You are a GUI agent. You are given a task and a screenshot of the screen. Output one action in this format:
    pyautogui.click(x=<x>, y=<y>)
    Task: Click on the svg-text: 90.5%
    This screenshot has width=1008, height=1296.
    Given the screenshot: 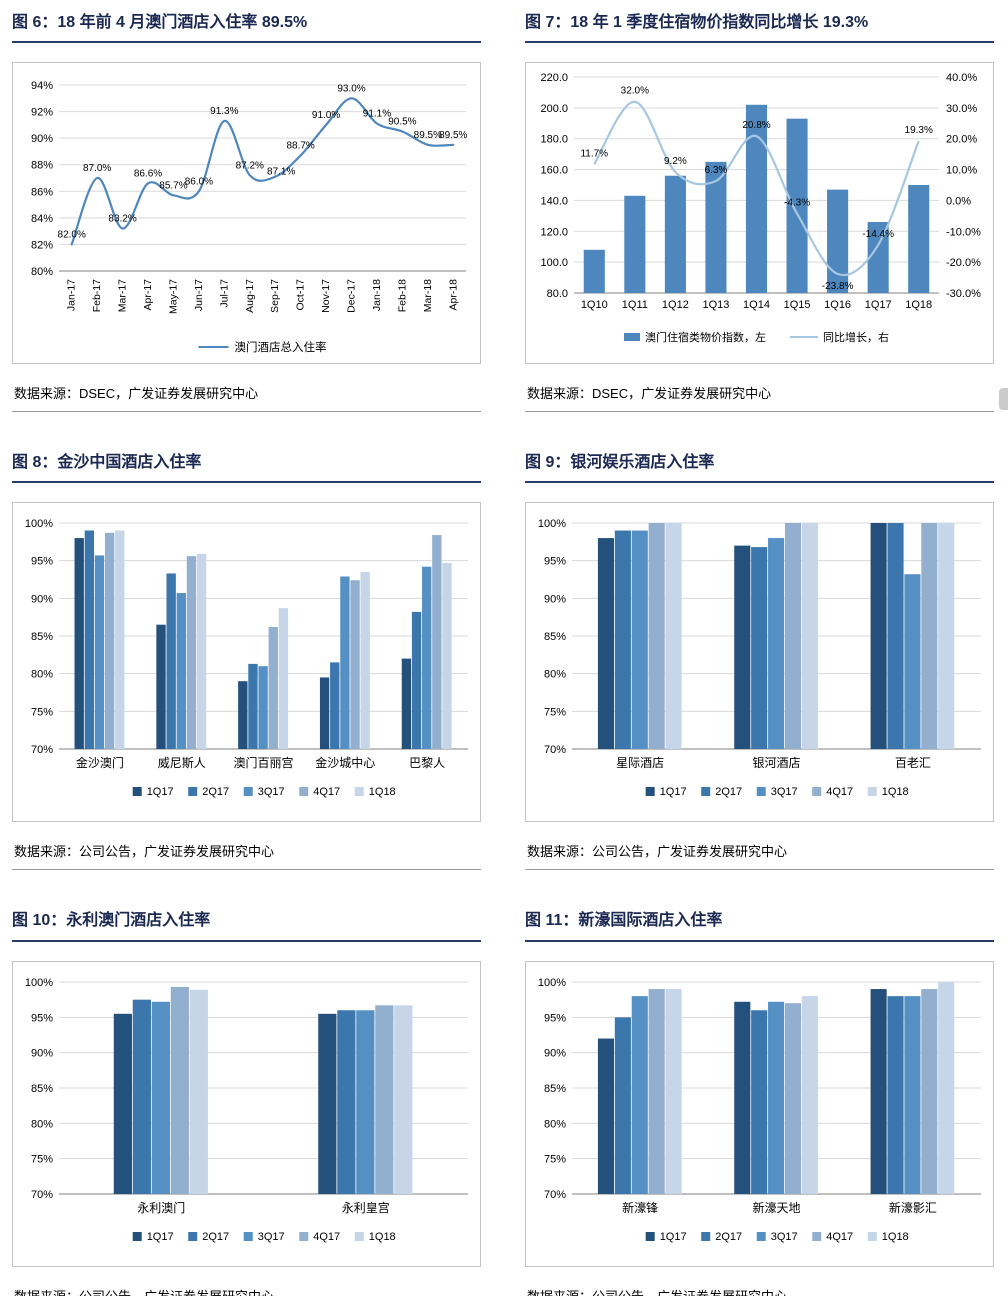 What is the action you would take?
    pyautogui.click(x=402, y=122)
    